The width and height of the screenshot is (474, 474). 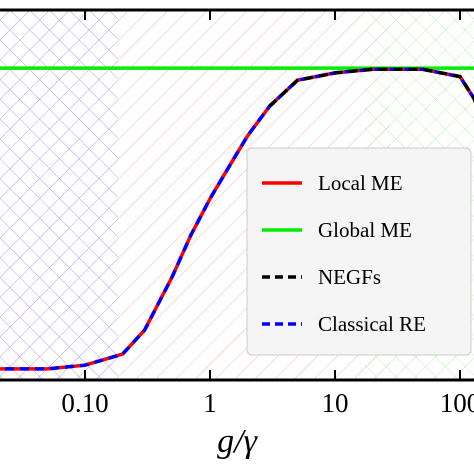 I want to click on series-line, so click(x=371, y=87).